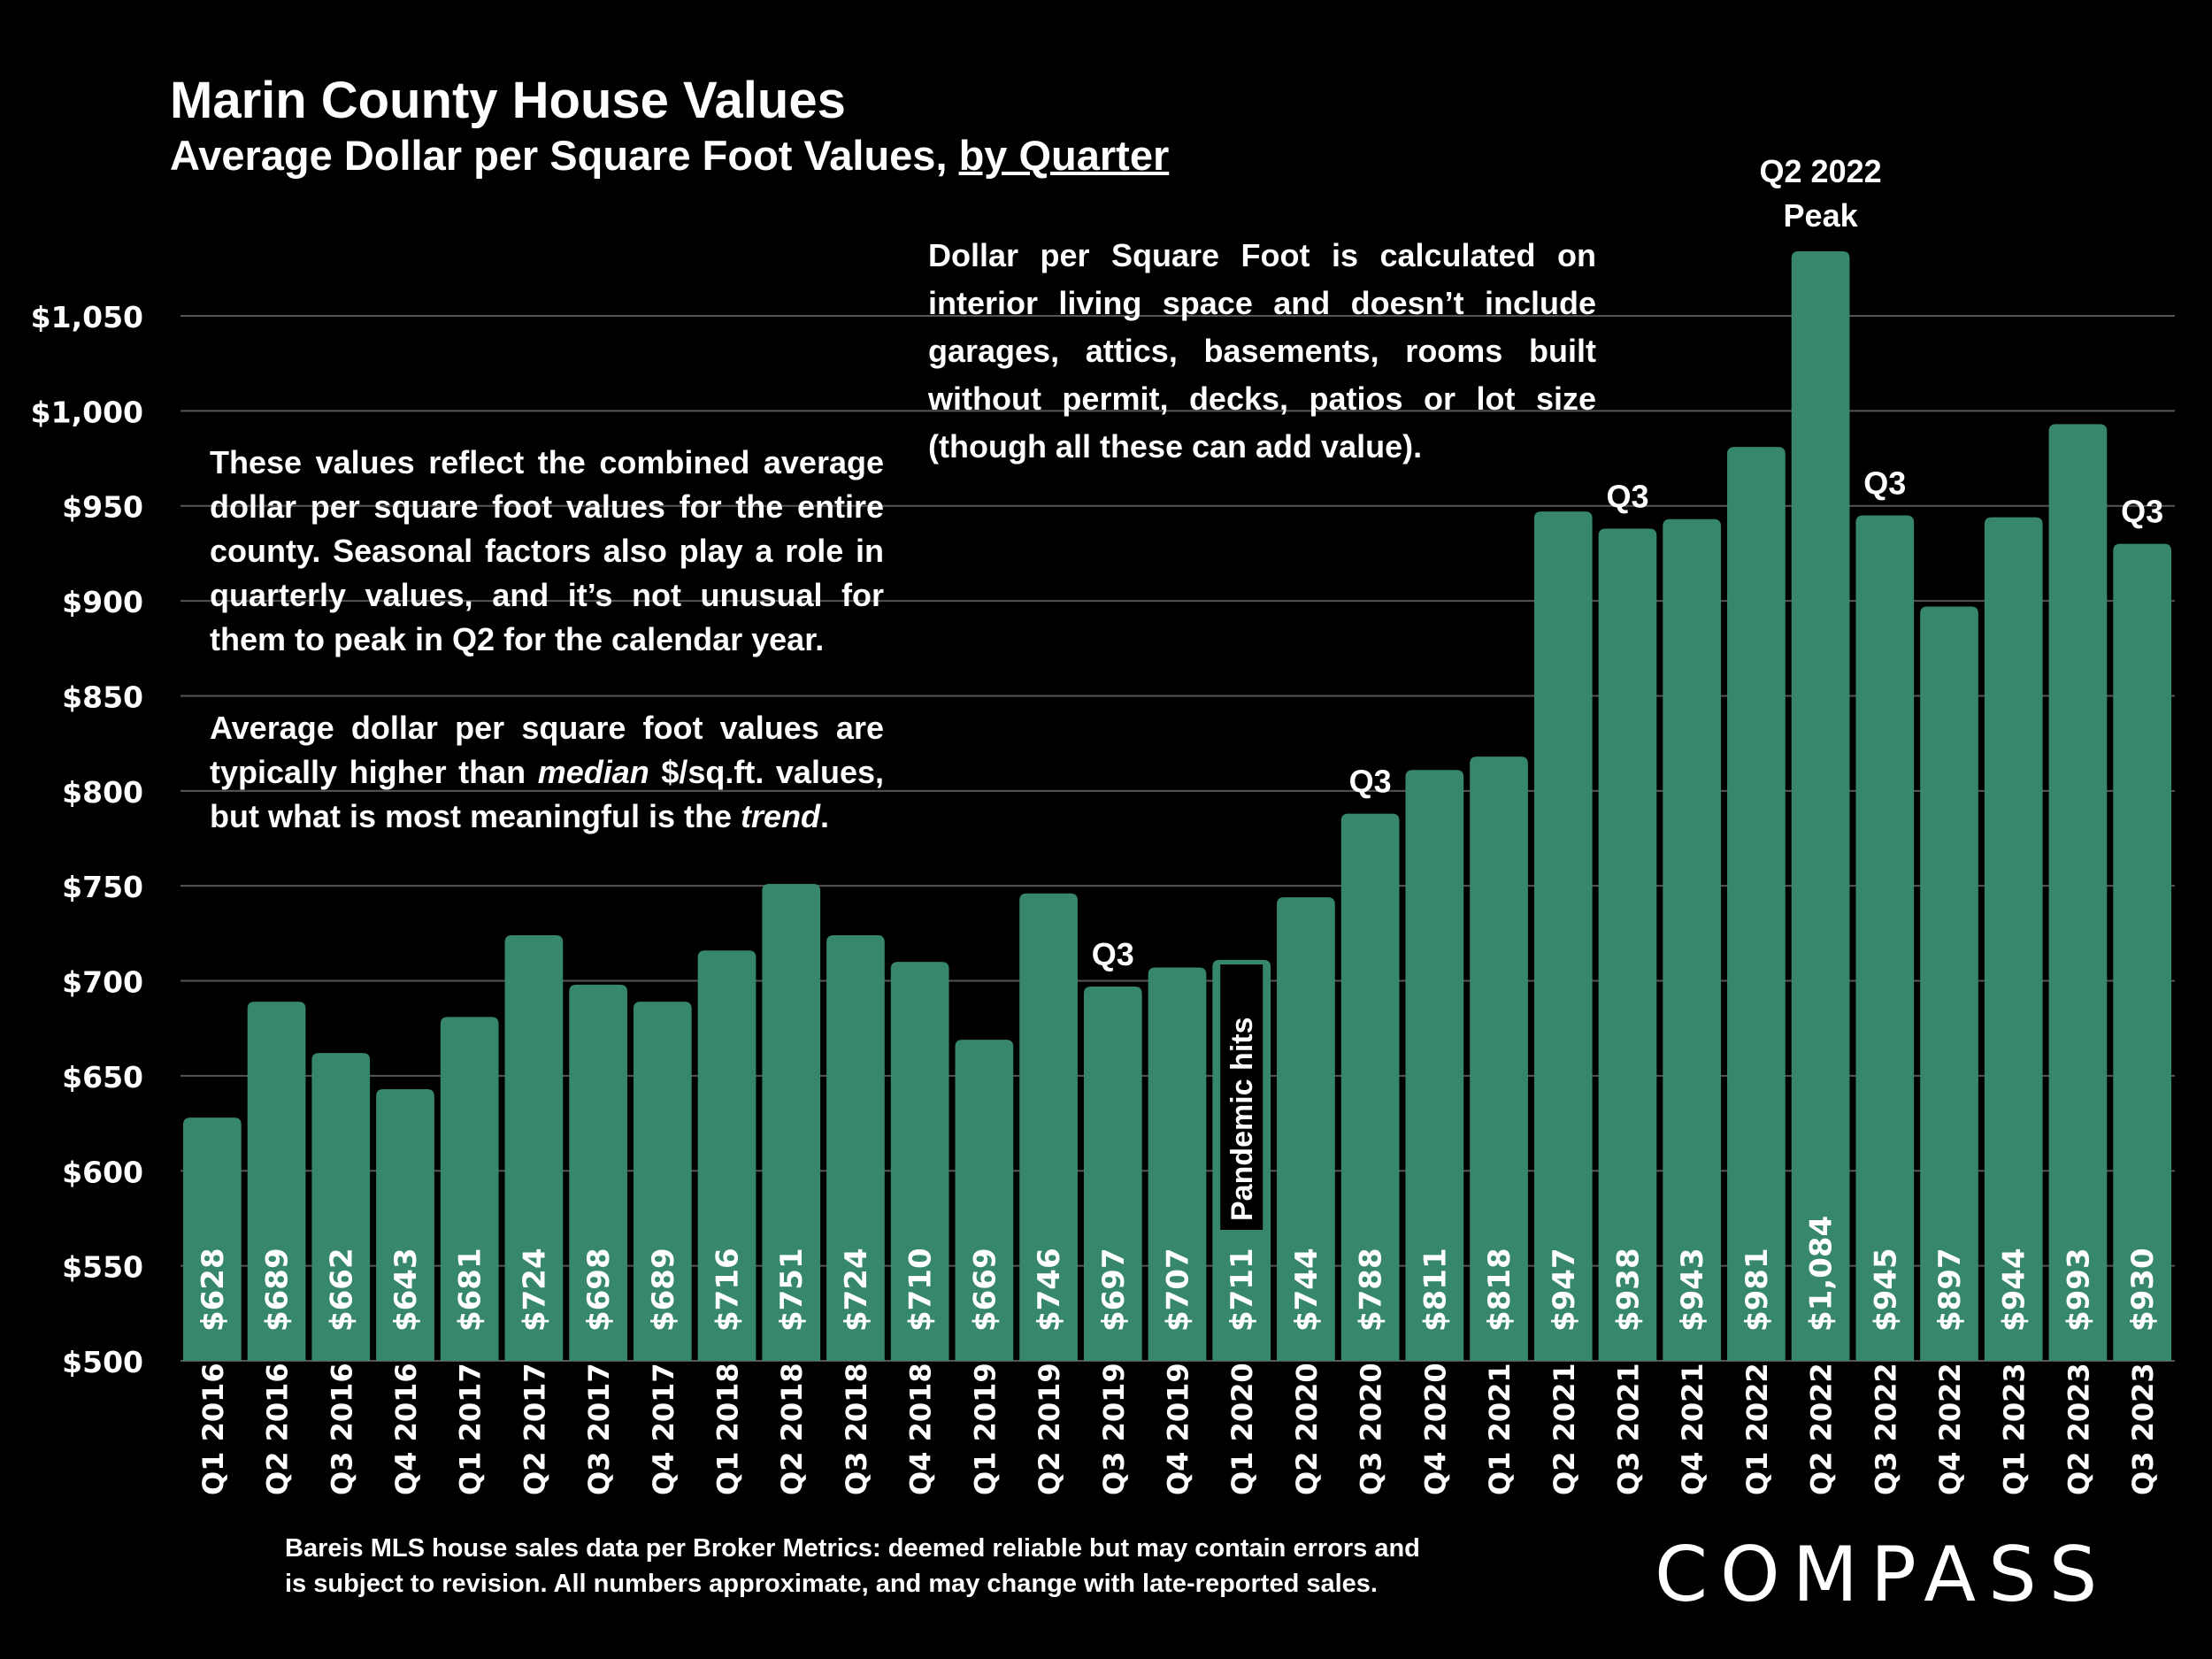 This screenshot has width=2212, height=1659. Describe the element at coordinates (825, 816) in the screenshot. I see `left-note-p2-c: .` at that location.